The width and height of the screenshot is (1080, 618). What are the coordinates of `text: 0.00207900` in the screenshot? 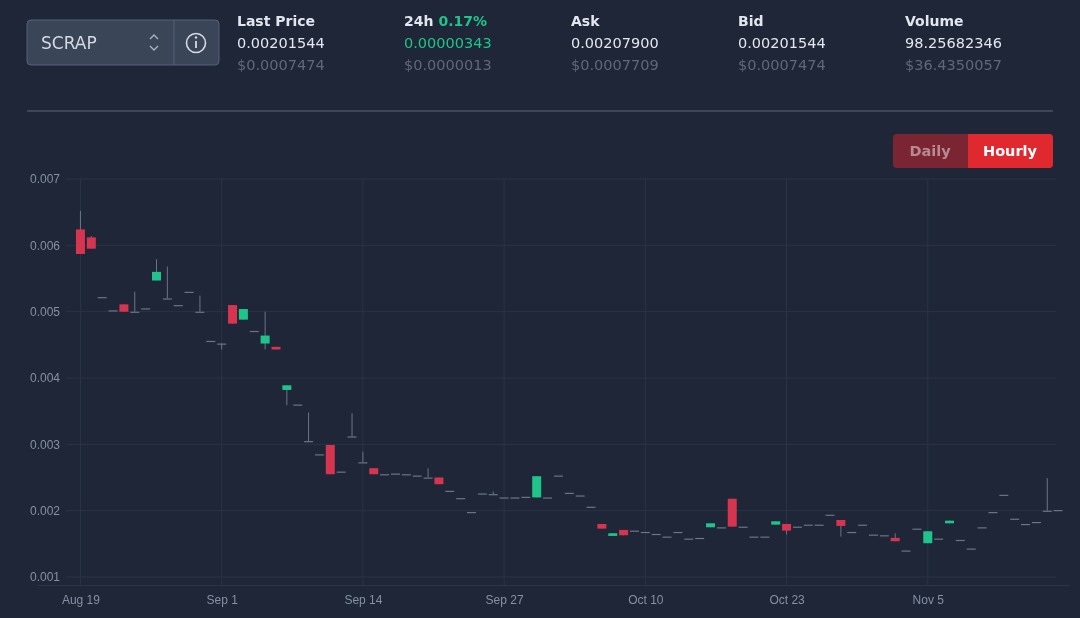 It's located at (615, 43).